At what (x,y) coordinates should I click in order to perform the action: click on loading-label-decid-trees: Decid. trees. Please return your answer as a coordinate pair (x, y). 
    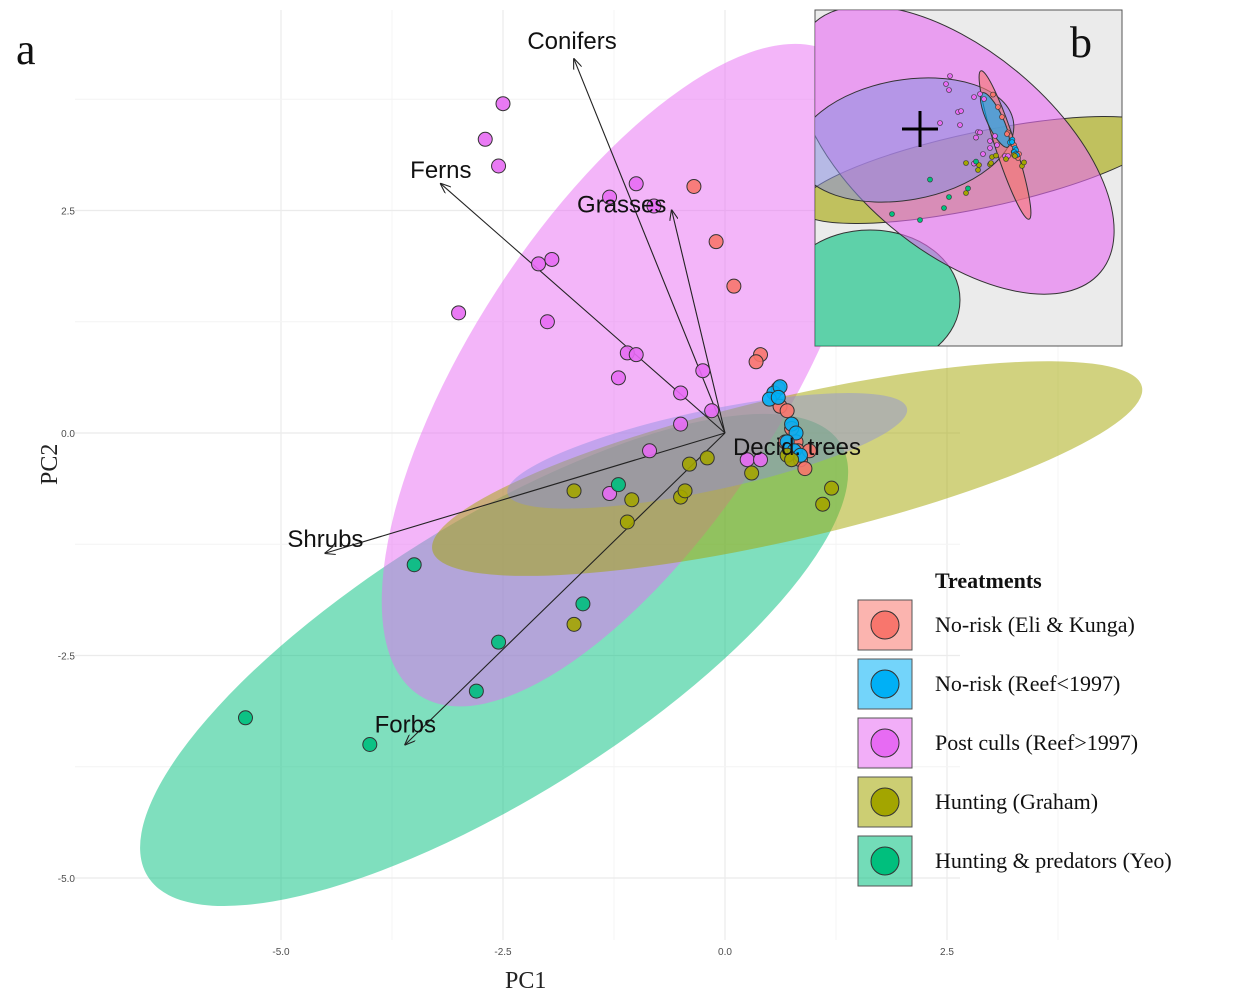
    Looking at the image, I should click on (797, 447).